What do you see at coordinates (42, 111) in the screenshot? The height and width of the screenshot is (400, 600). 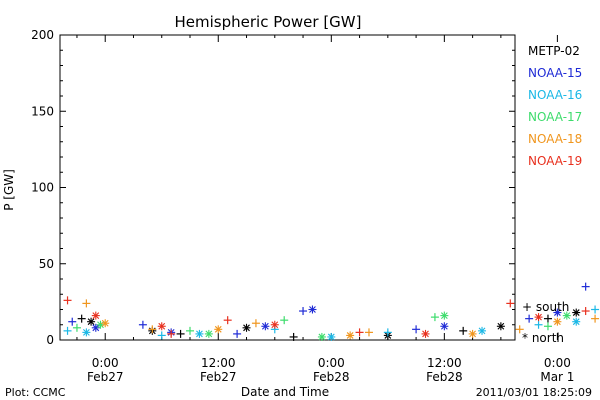 I see `y-tick-label: 150` at bounding box center [42, 111].